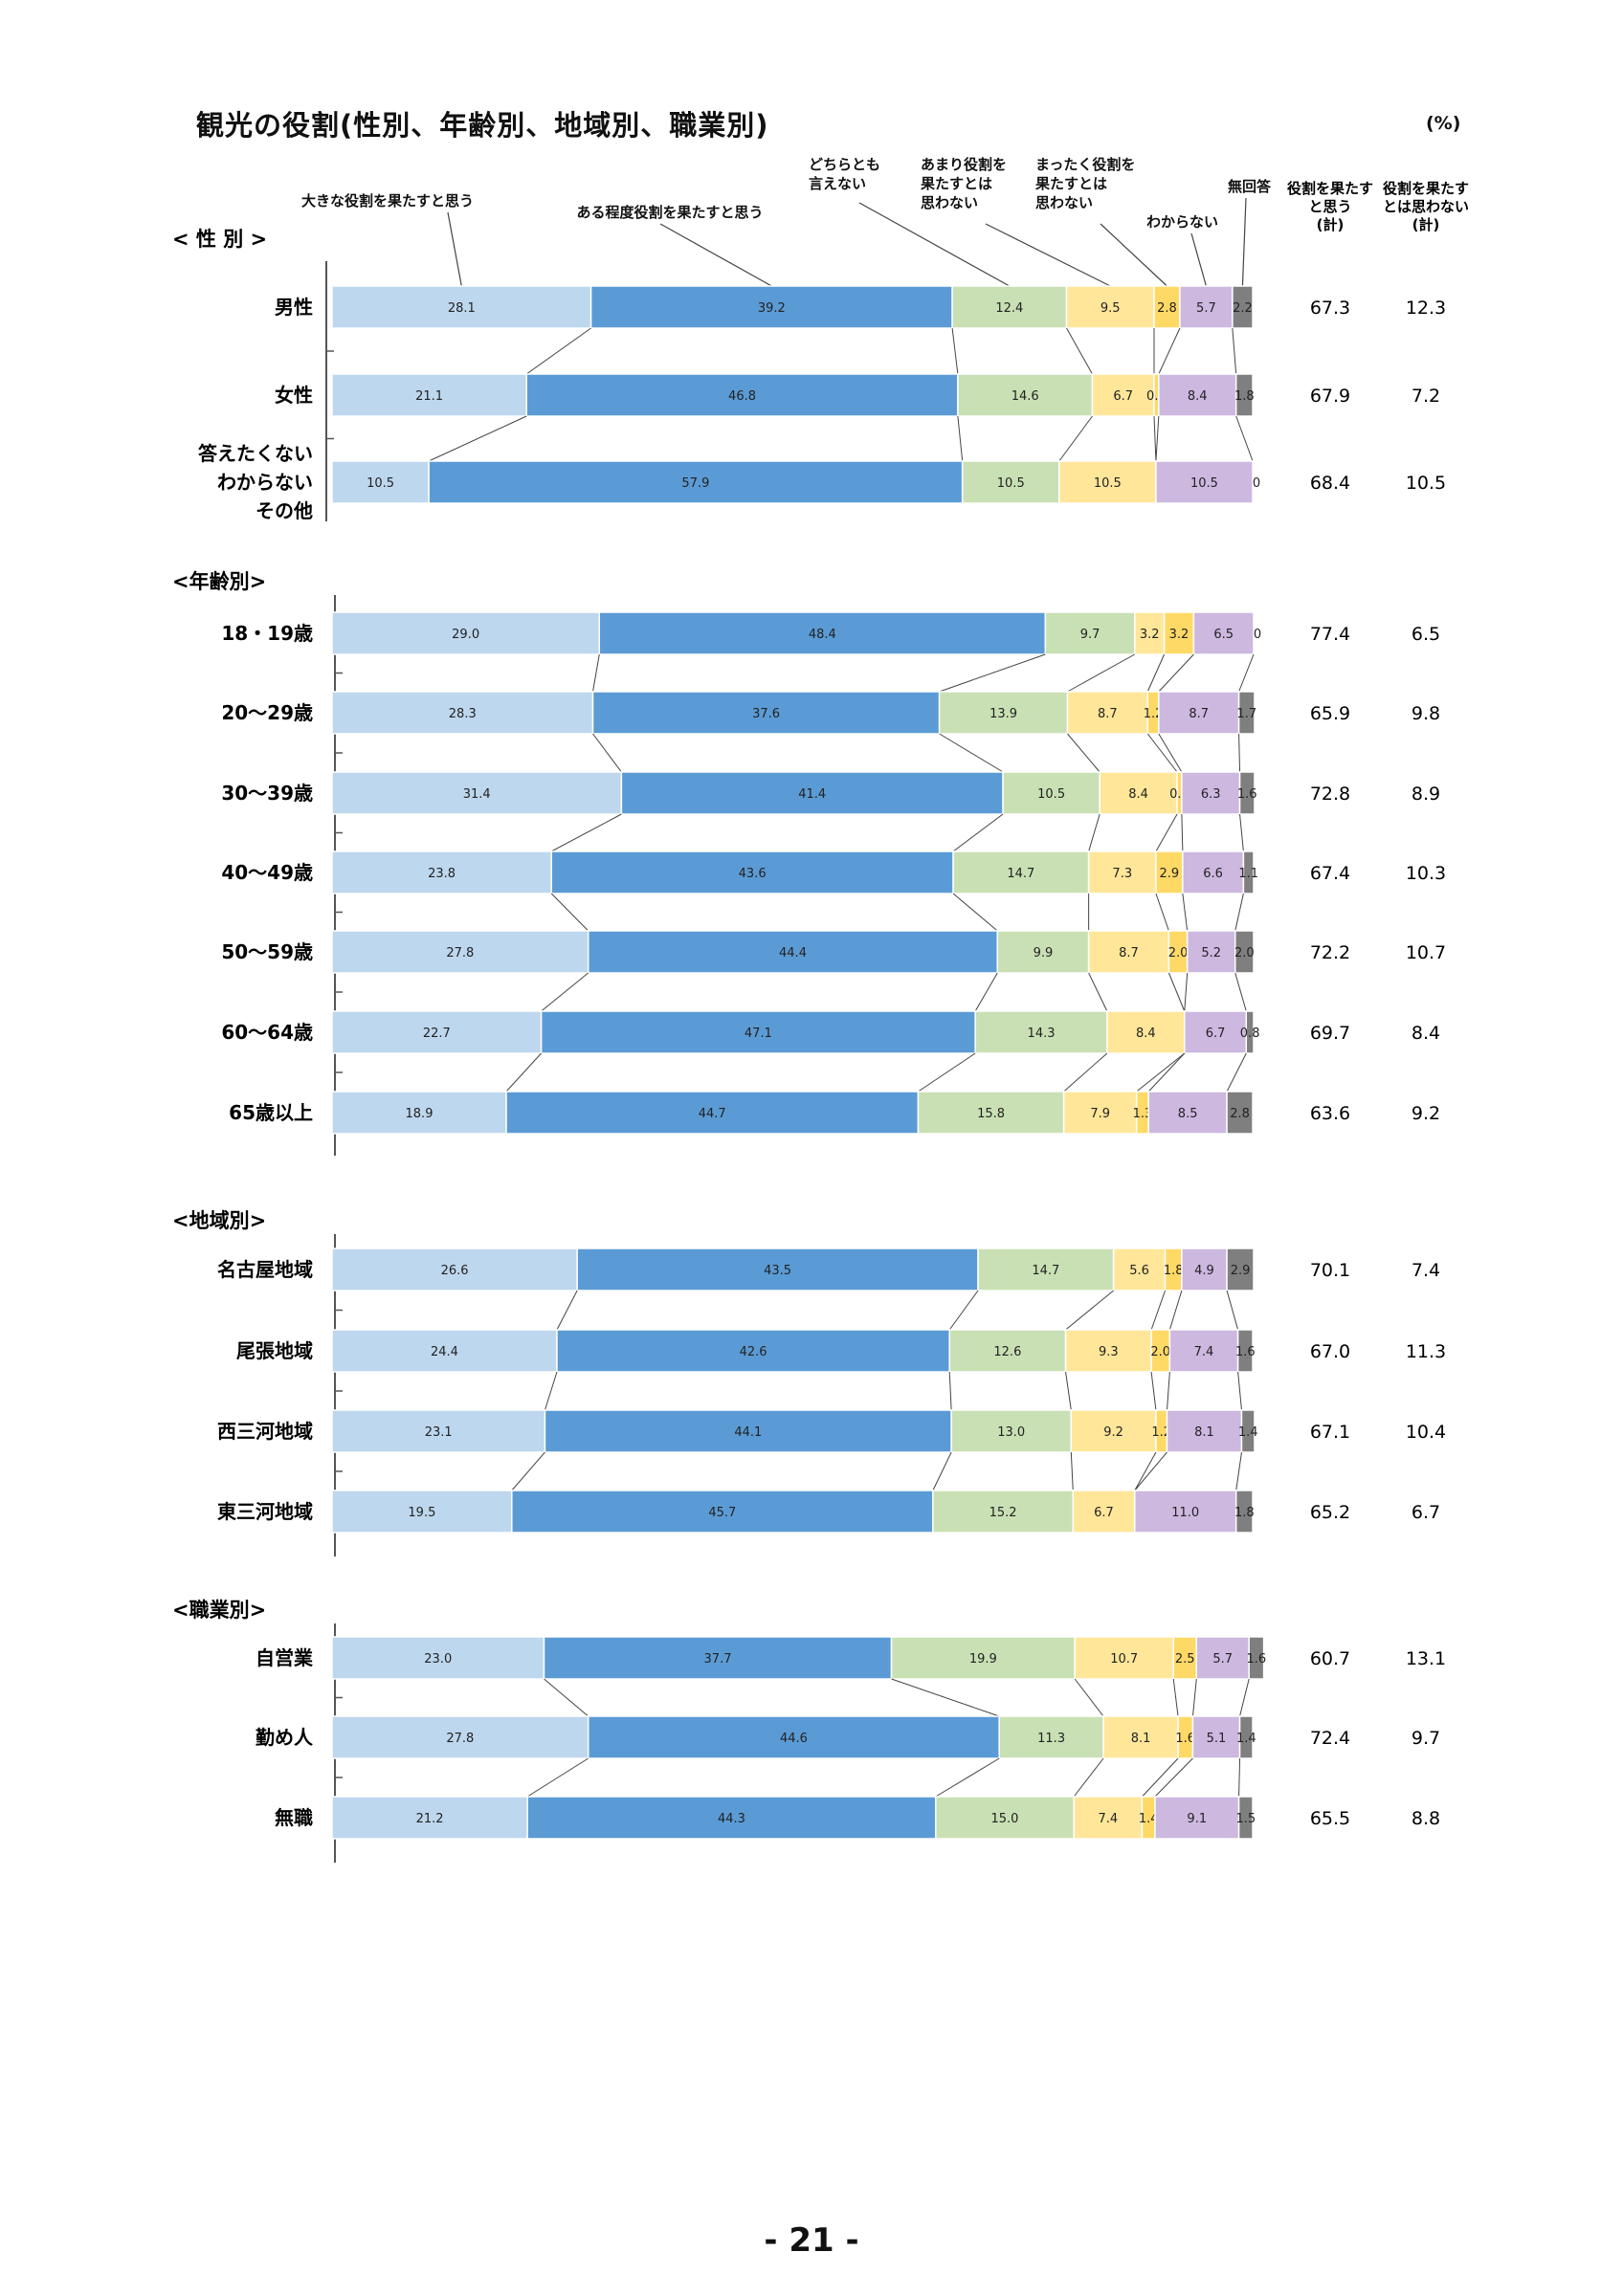  I want to click on unit-label: (%), so click(1443, 124).